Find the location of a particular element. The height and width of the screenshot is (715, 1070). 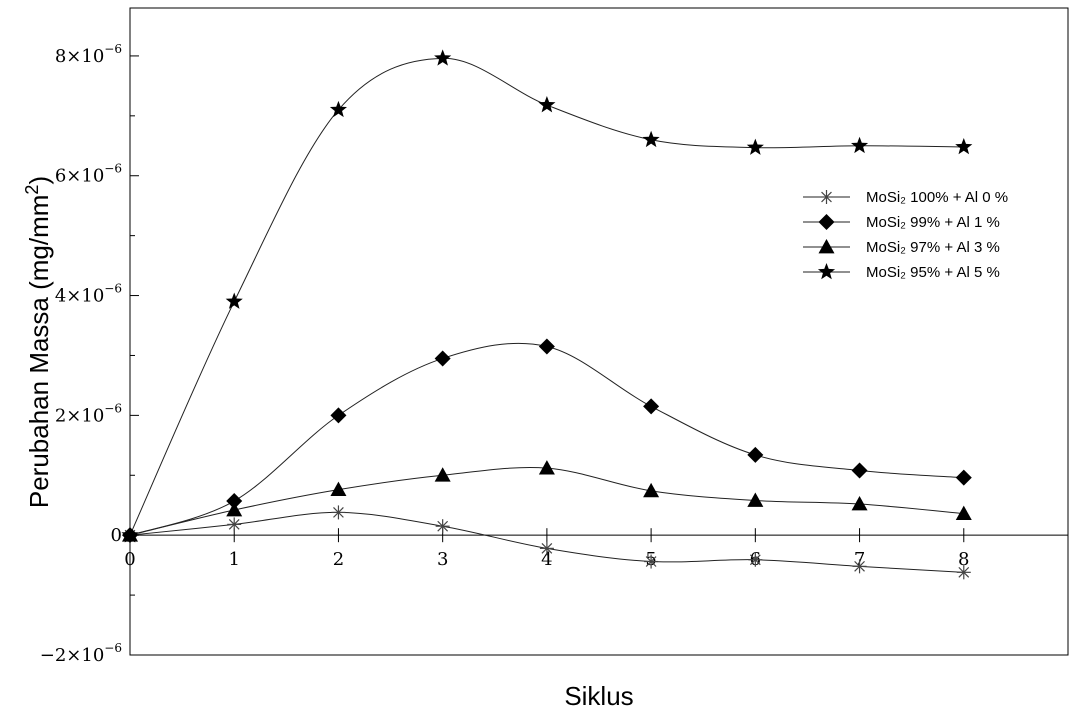

legend-marker-diamond is located at coordinates (826, 222).